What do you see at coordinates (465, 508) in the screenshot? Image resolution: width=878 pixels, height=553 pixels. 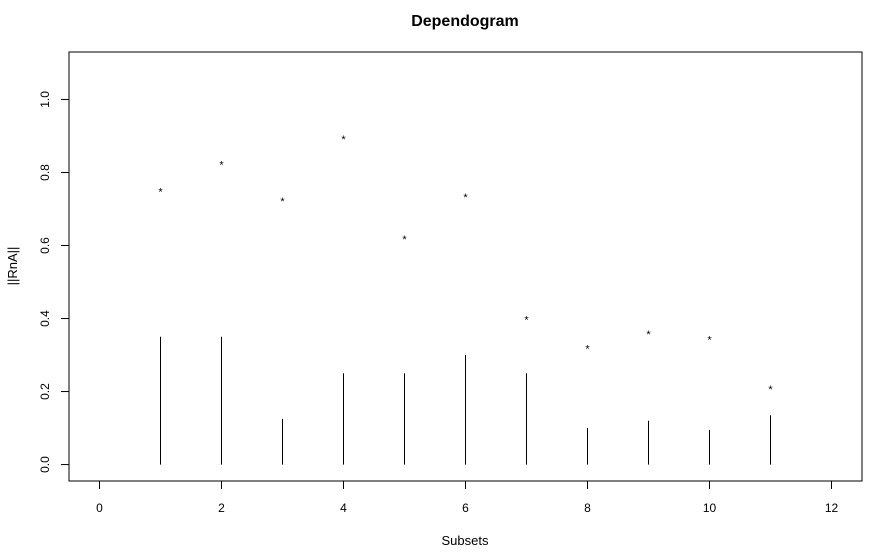 I see `x-tick-label: 6` at bounding box center [465, 508].